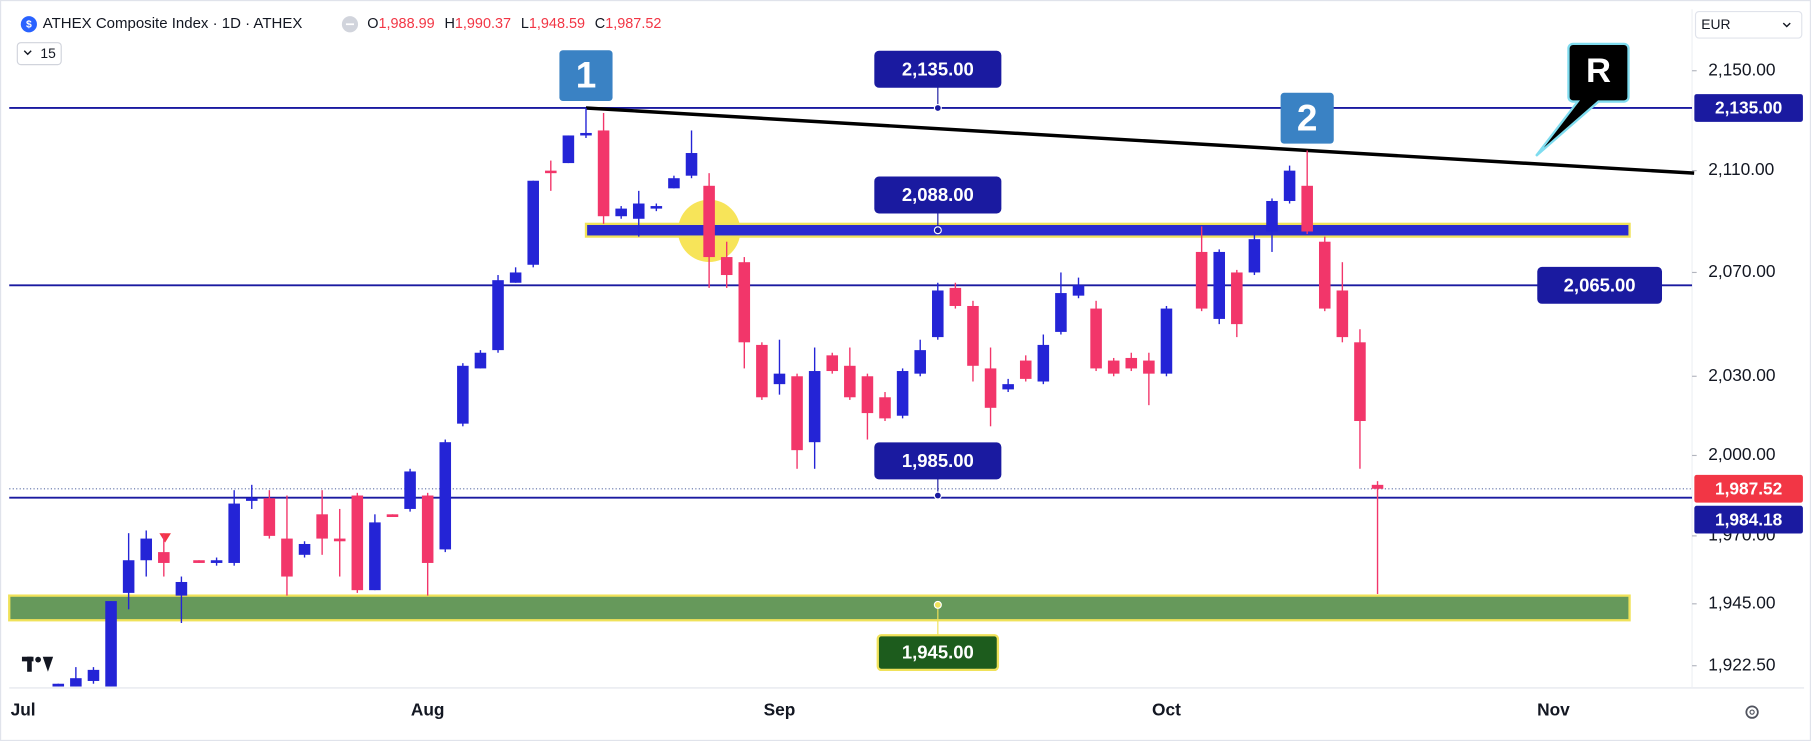  I want to click on ohlc-value: 1,988.99, so click(407, 24).